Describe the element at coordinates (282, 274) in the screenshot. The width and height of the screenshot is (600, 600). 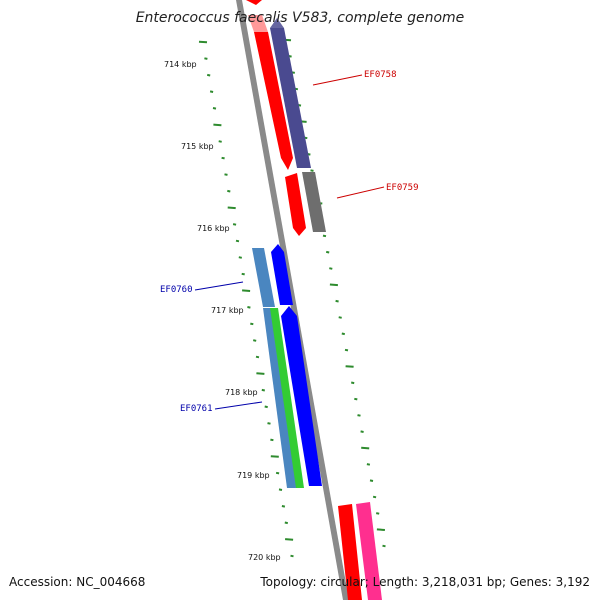
I see `gene-arrow-ef0760-blue` at that location.